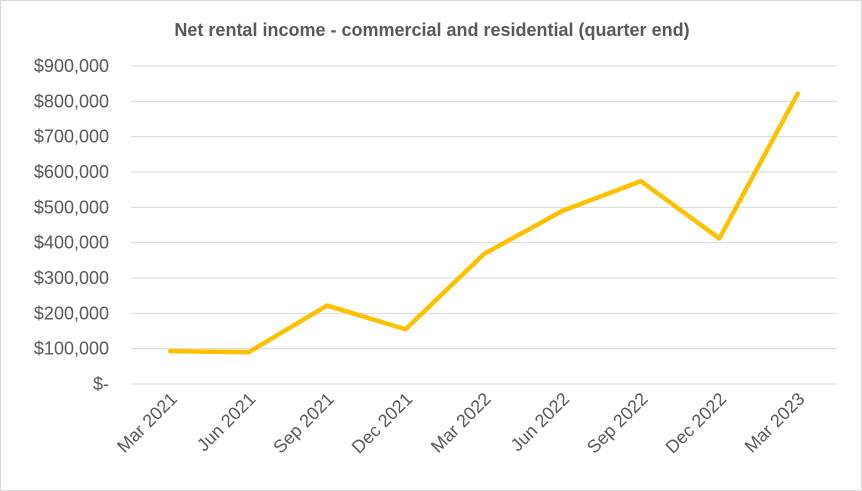 Image resolution: width=862 pixels, height=491 pixels. Describe the element at coordinates (71, 172) in the screenshot. I see `y-tick-label: $600,000` at that location.